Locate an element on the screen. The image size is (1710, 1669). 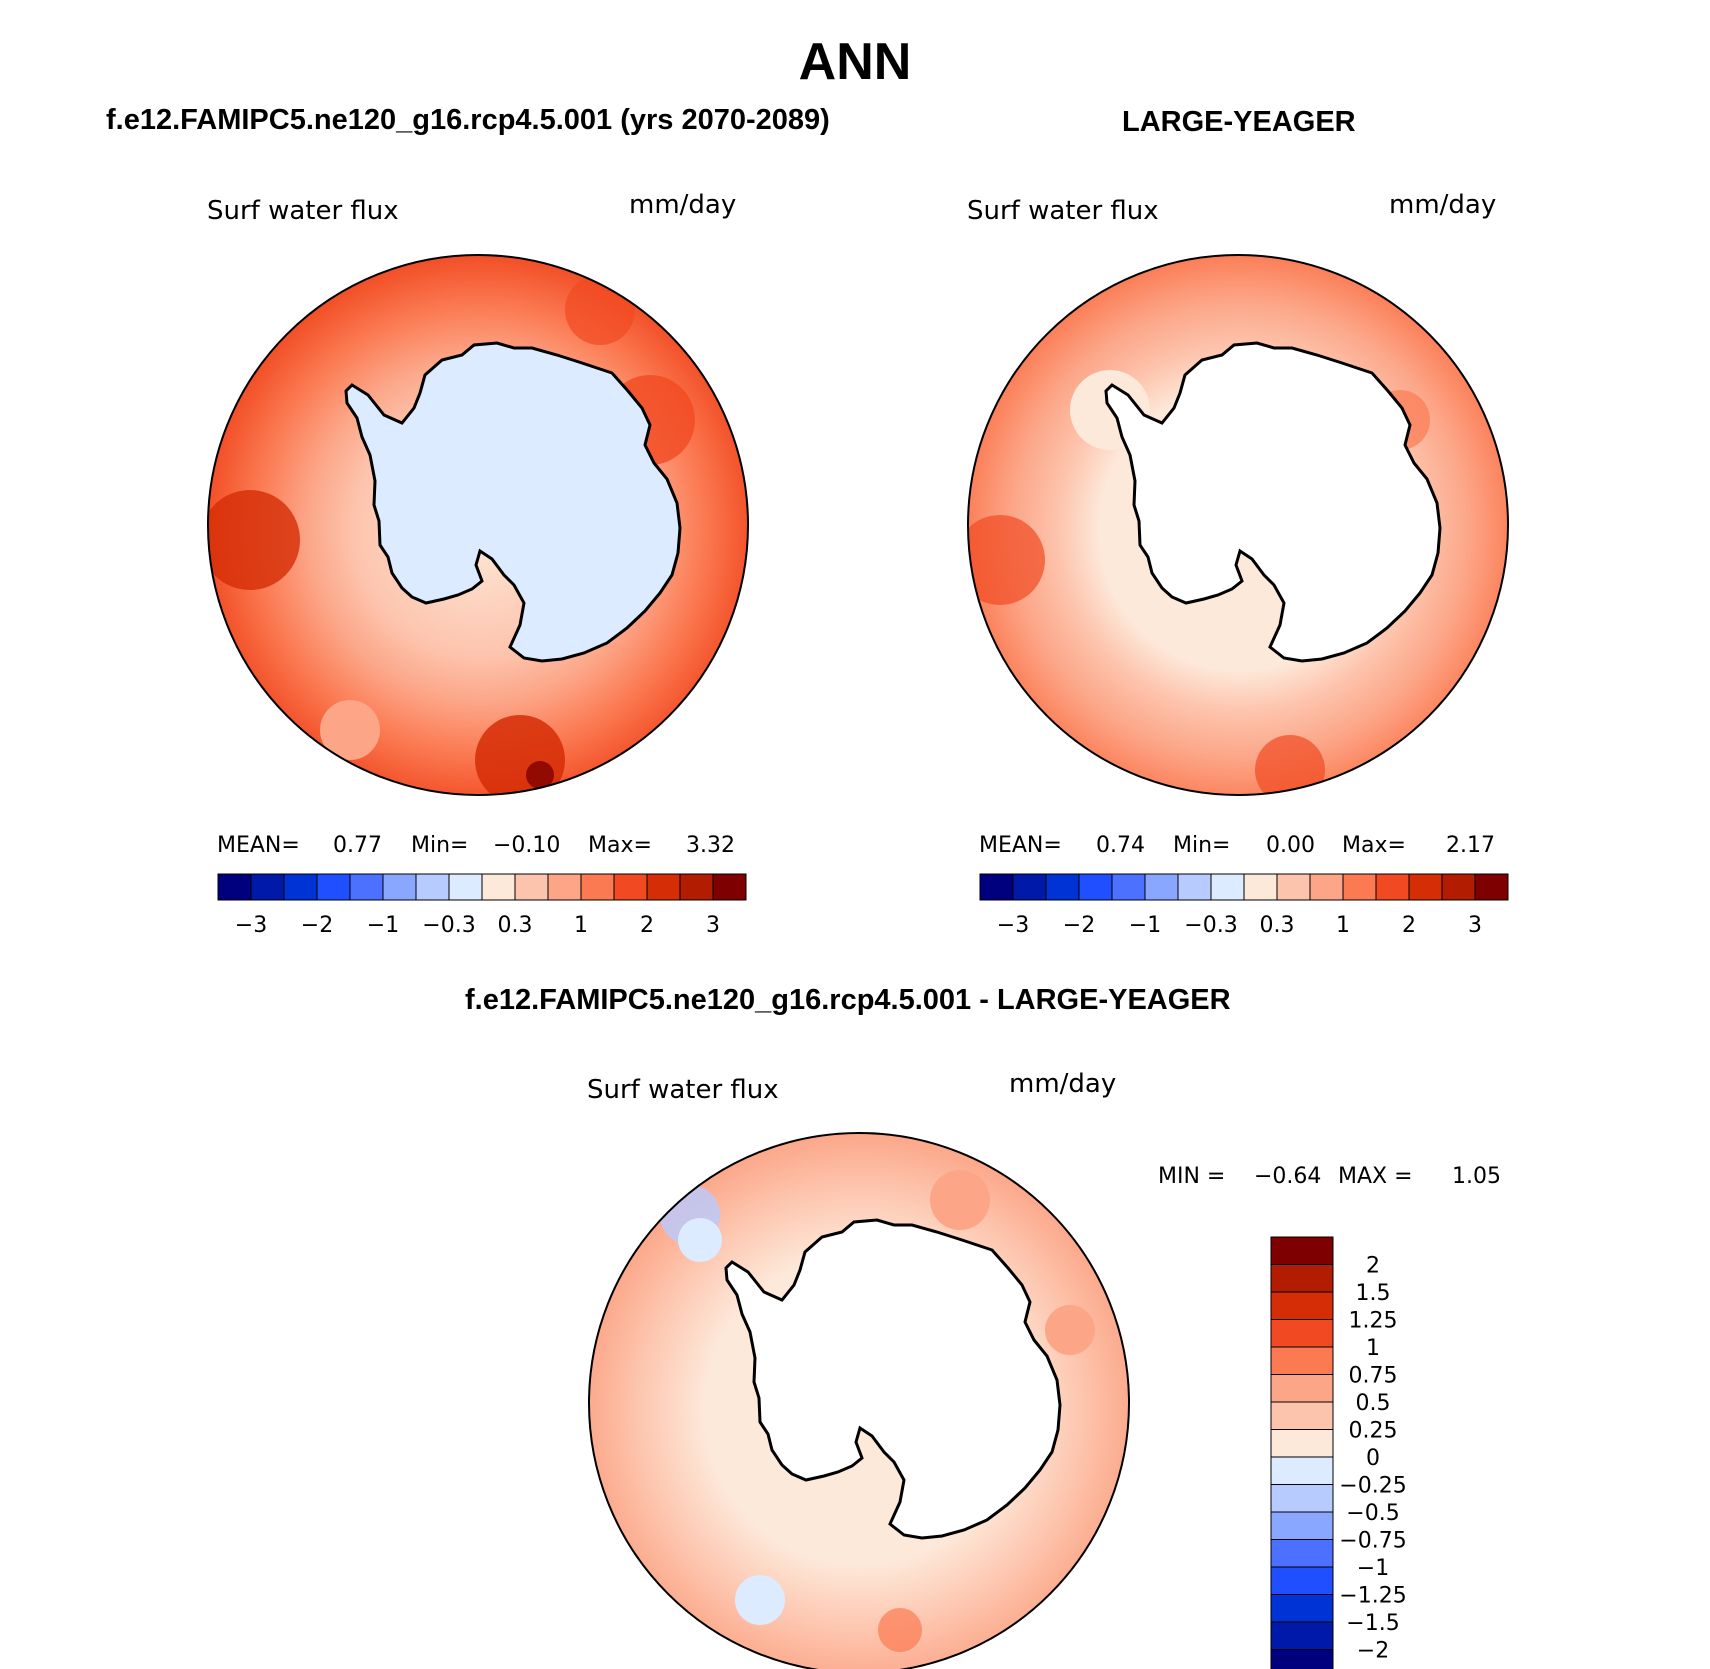
reference-title: LARGE-YEAGER is located at coordinates (1239, 122).